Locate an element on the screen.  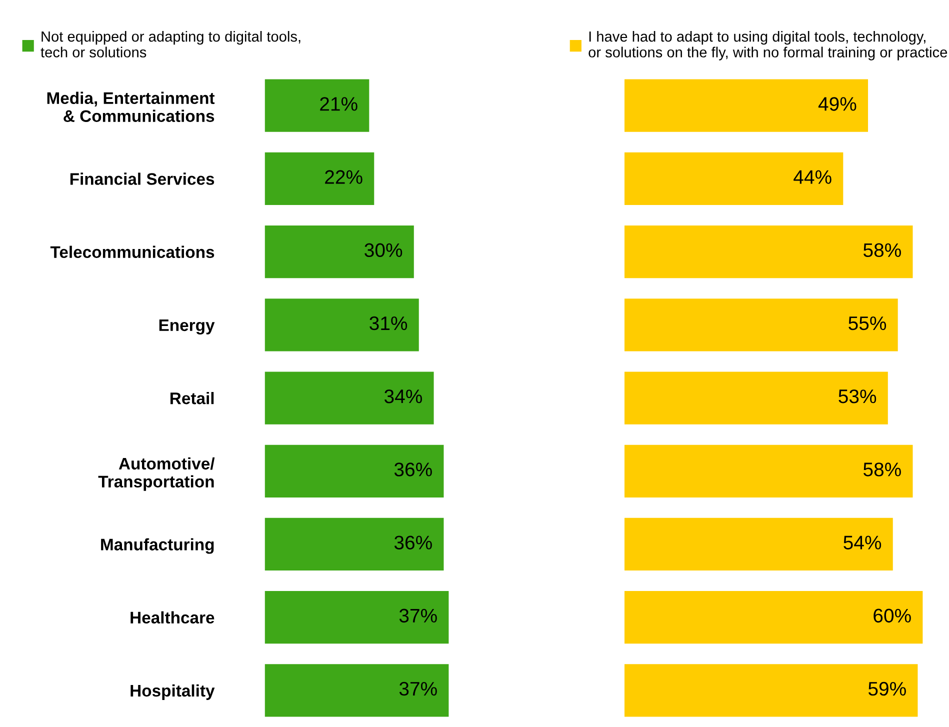
data-label: 22% is located at coordinates (343, 177).